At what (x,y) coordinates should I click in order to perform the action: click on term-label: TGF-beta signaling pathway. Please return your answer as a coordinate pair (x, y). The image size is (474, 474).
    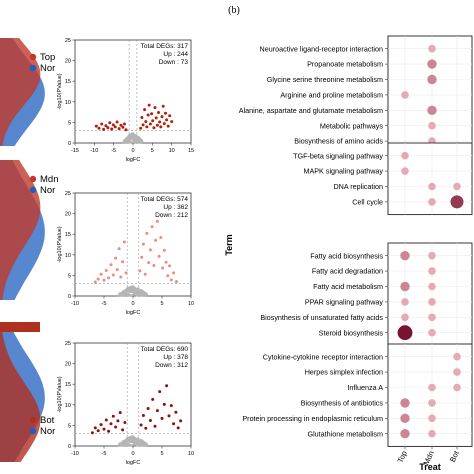
    Looking at the image, I should click on (338, 155).